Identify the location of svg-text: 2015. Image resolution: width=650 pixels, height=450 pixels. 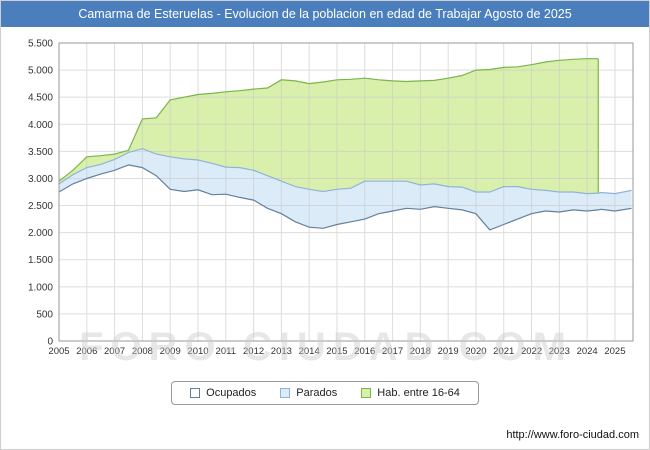
(336, 351).